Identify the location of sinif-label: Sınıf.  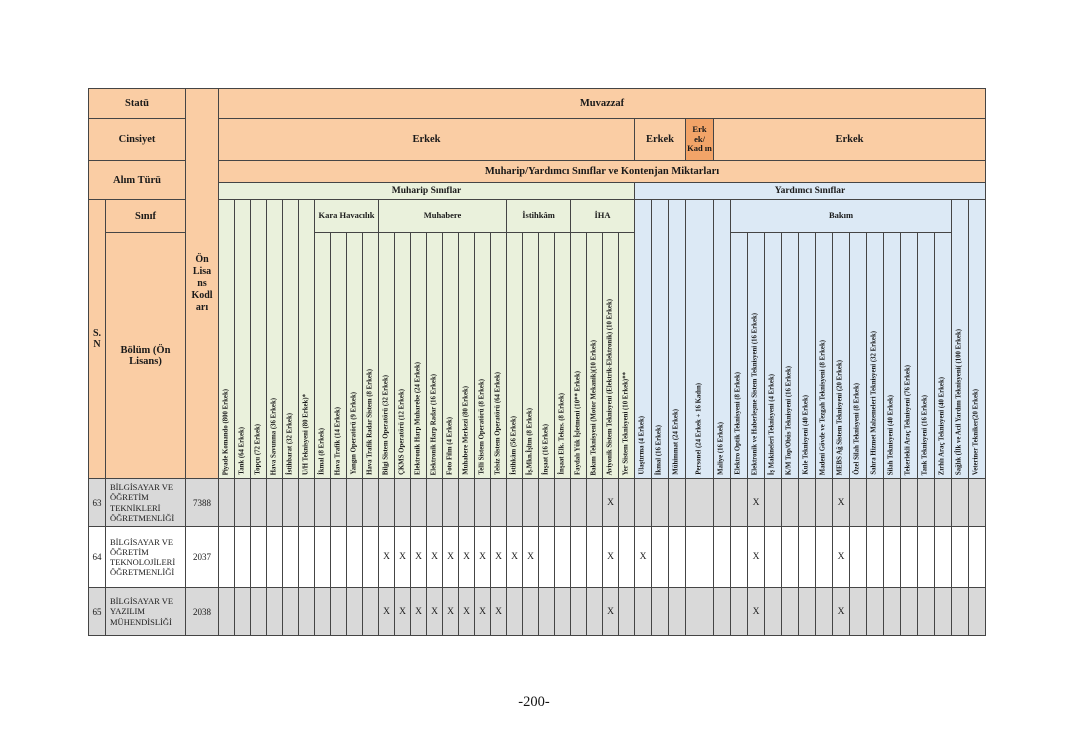
(145, 216).